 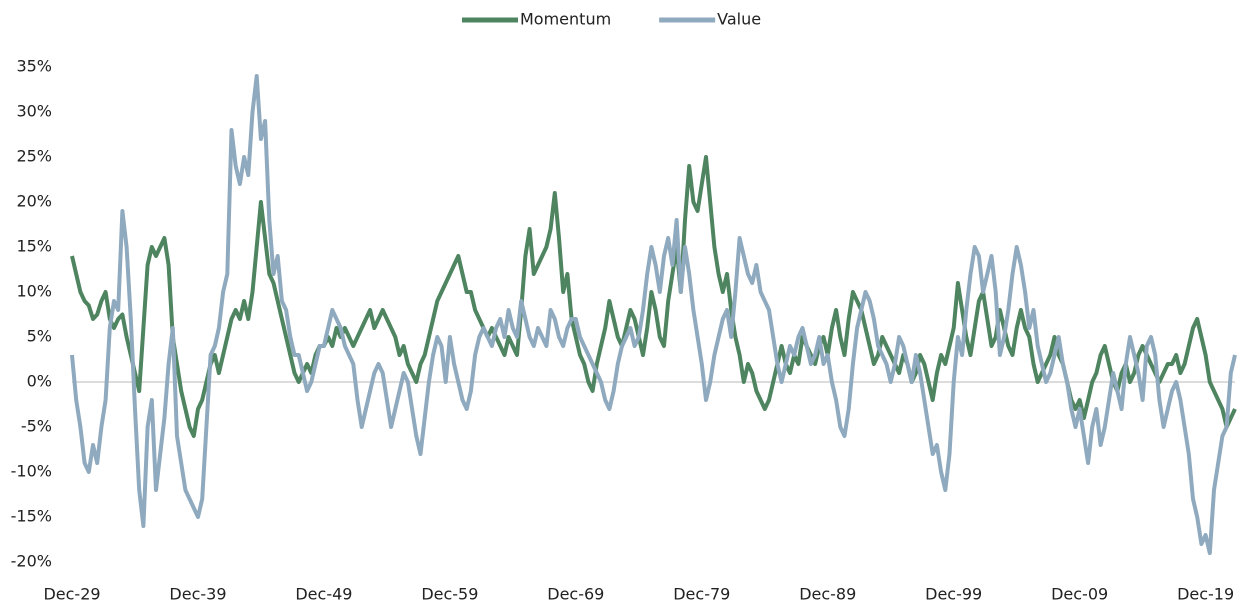 I want to click on y-tick-label: 25%, so click(x=34, y=156).